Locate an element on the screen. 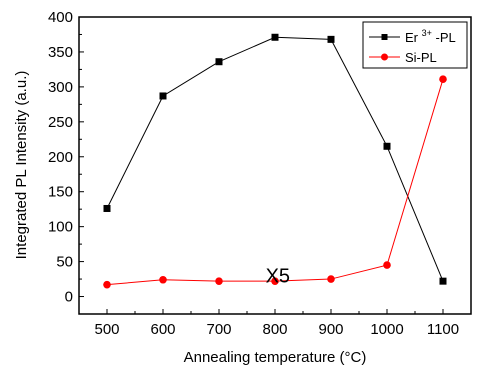 The image size is (480, 379). x-tick-label-900: 900 is located at coordinates (330, 329).